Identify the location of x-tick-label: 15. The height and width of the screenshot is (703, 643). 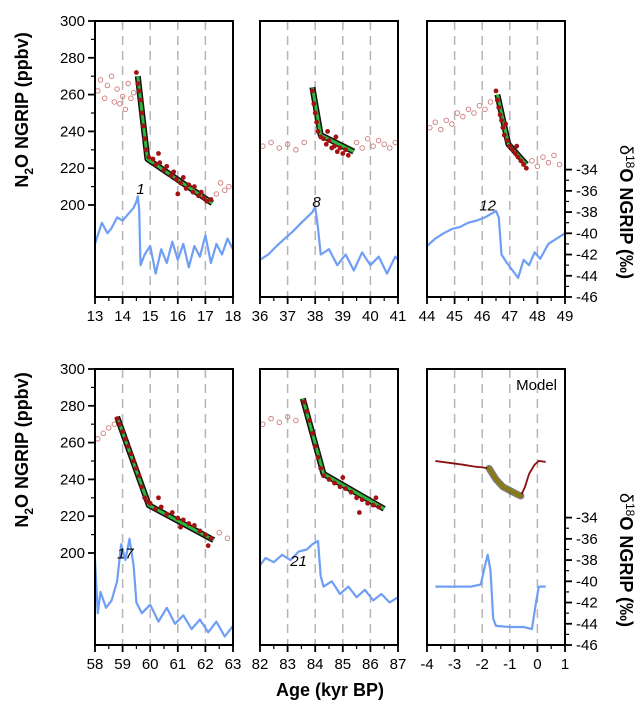
(150, 316).